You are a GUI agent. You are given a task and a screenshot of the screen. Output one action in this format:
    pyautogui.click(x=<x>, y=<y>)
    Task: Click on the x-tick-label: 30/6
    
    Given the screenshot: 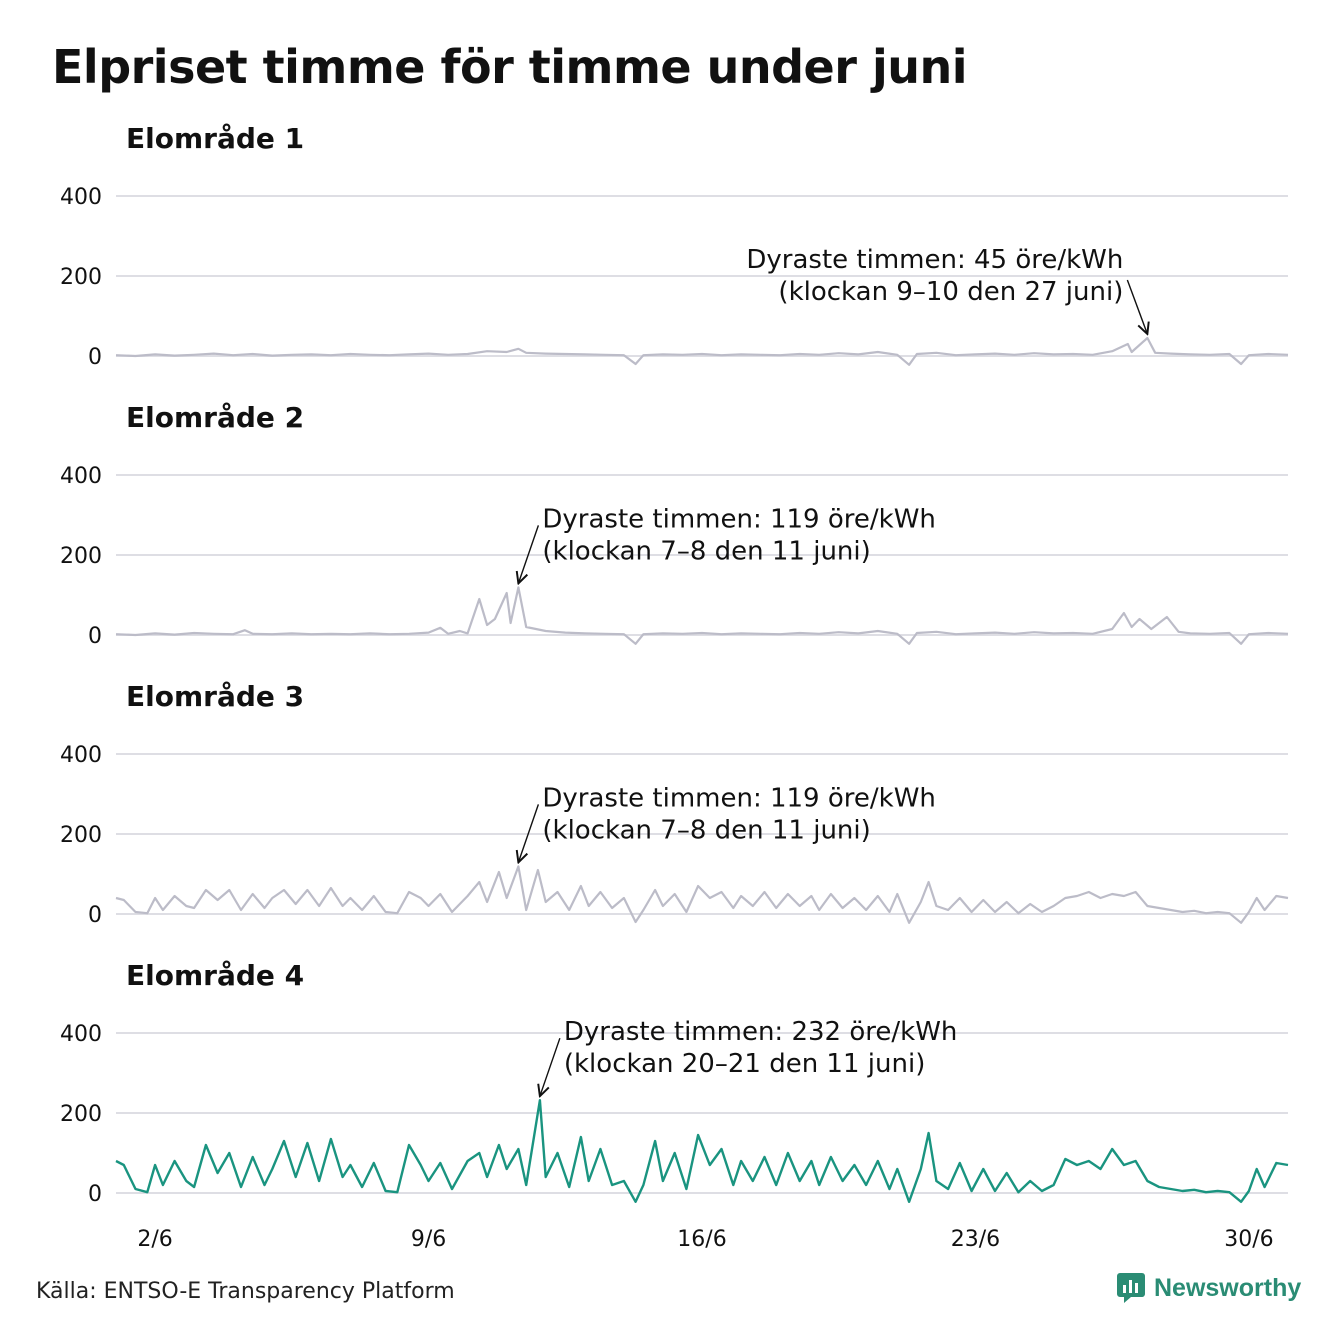 What is the action you would take?
    pyautogui.click(x=1248, y=1239)
    